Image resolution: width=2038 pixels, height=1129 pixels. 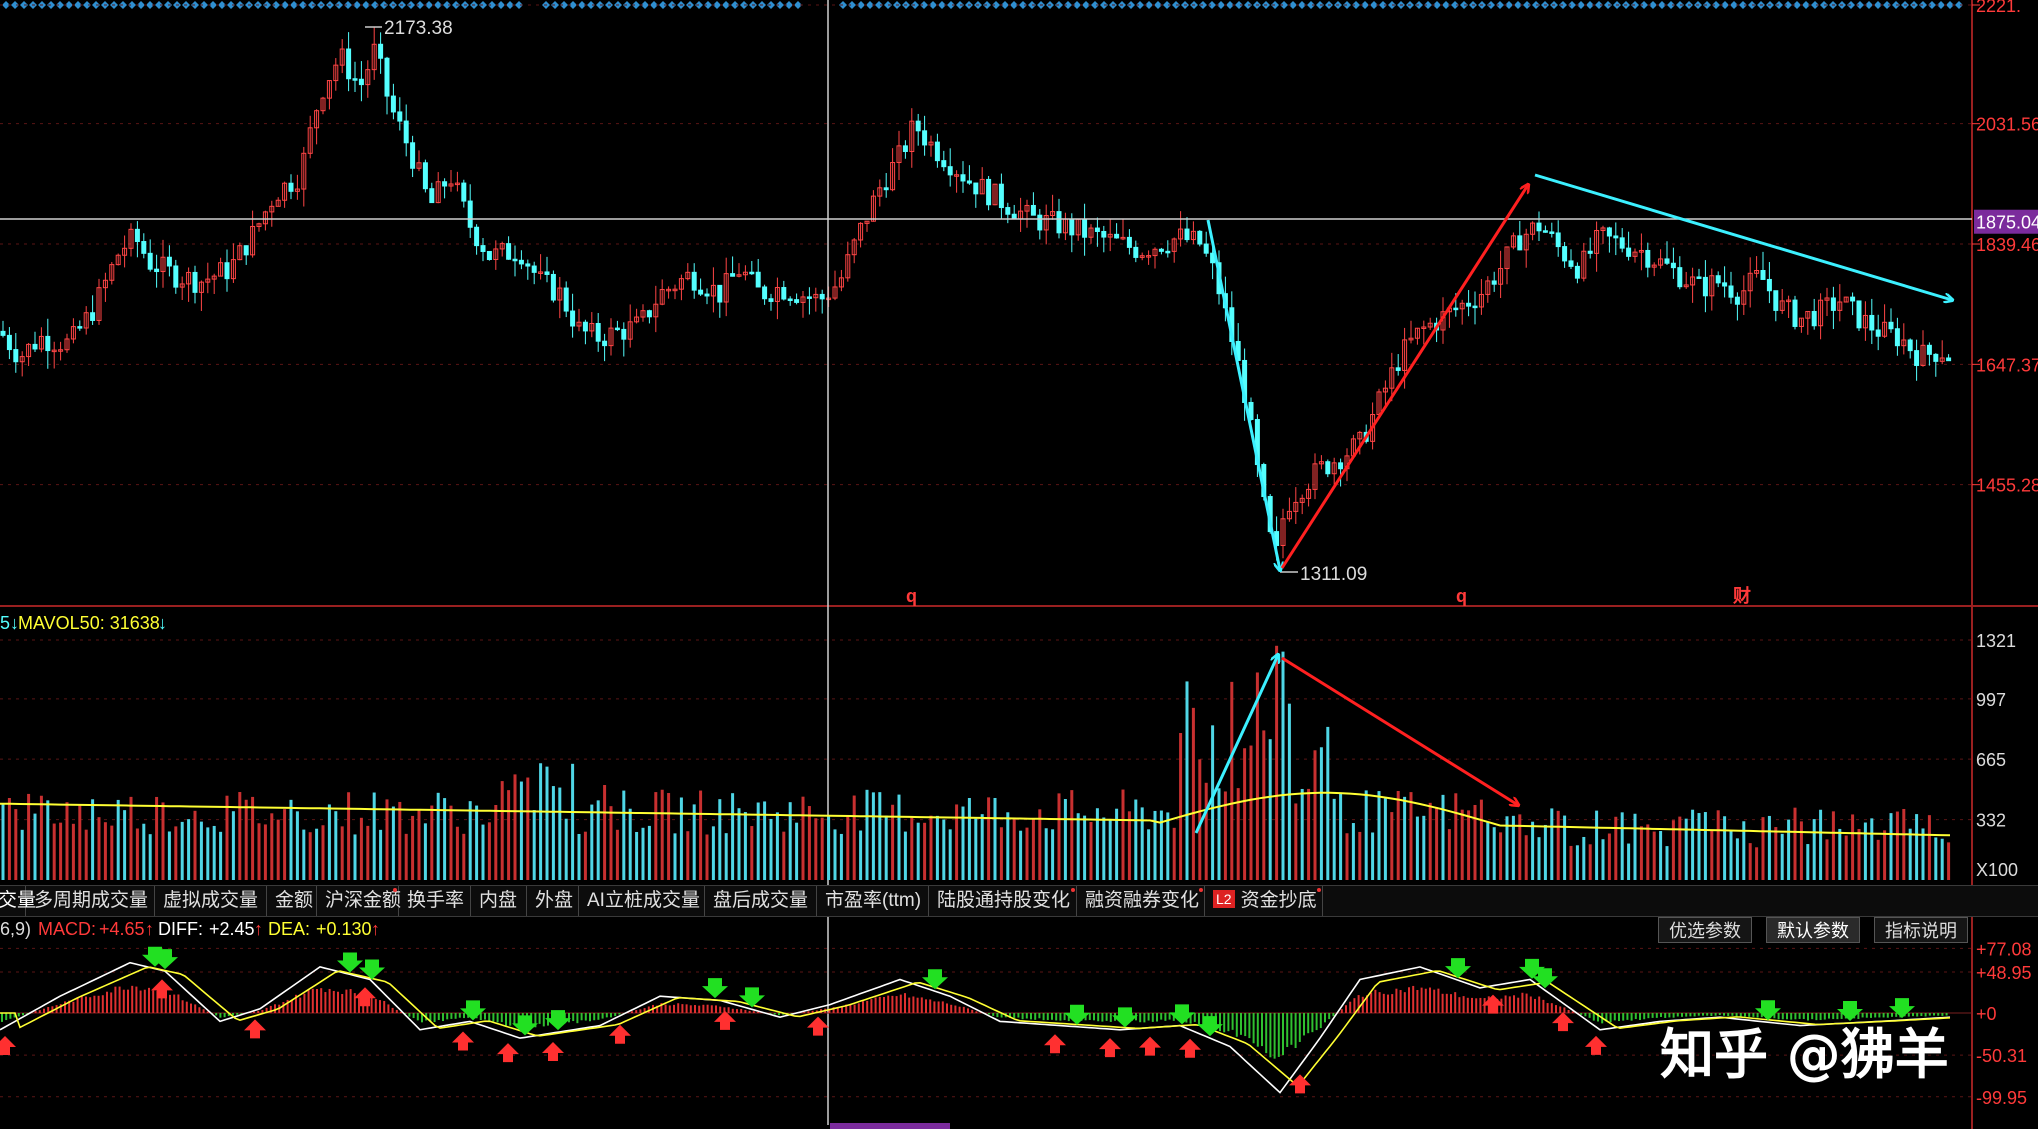 I want to click on indicator-tab: 换手率, so click(x=435, y=901).